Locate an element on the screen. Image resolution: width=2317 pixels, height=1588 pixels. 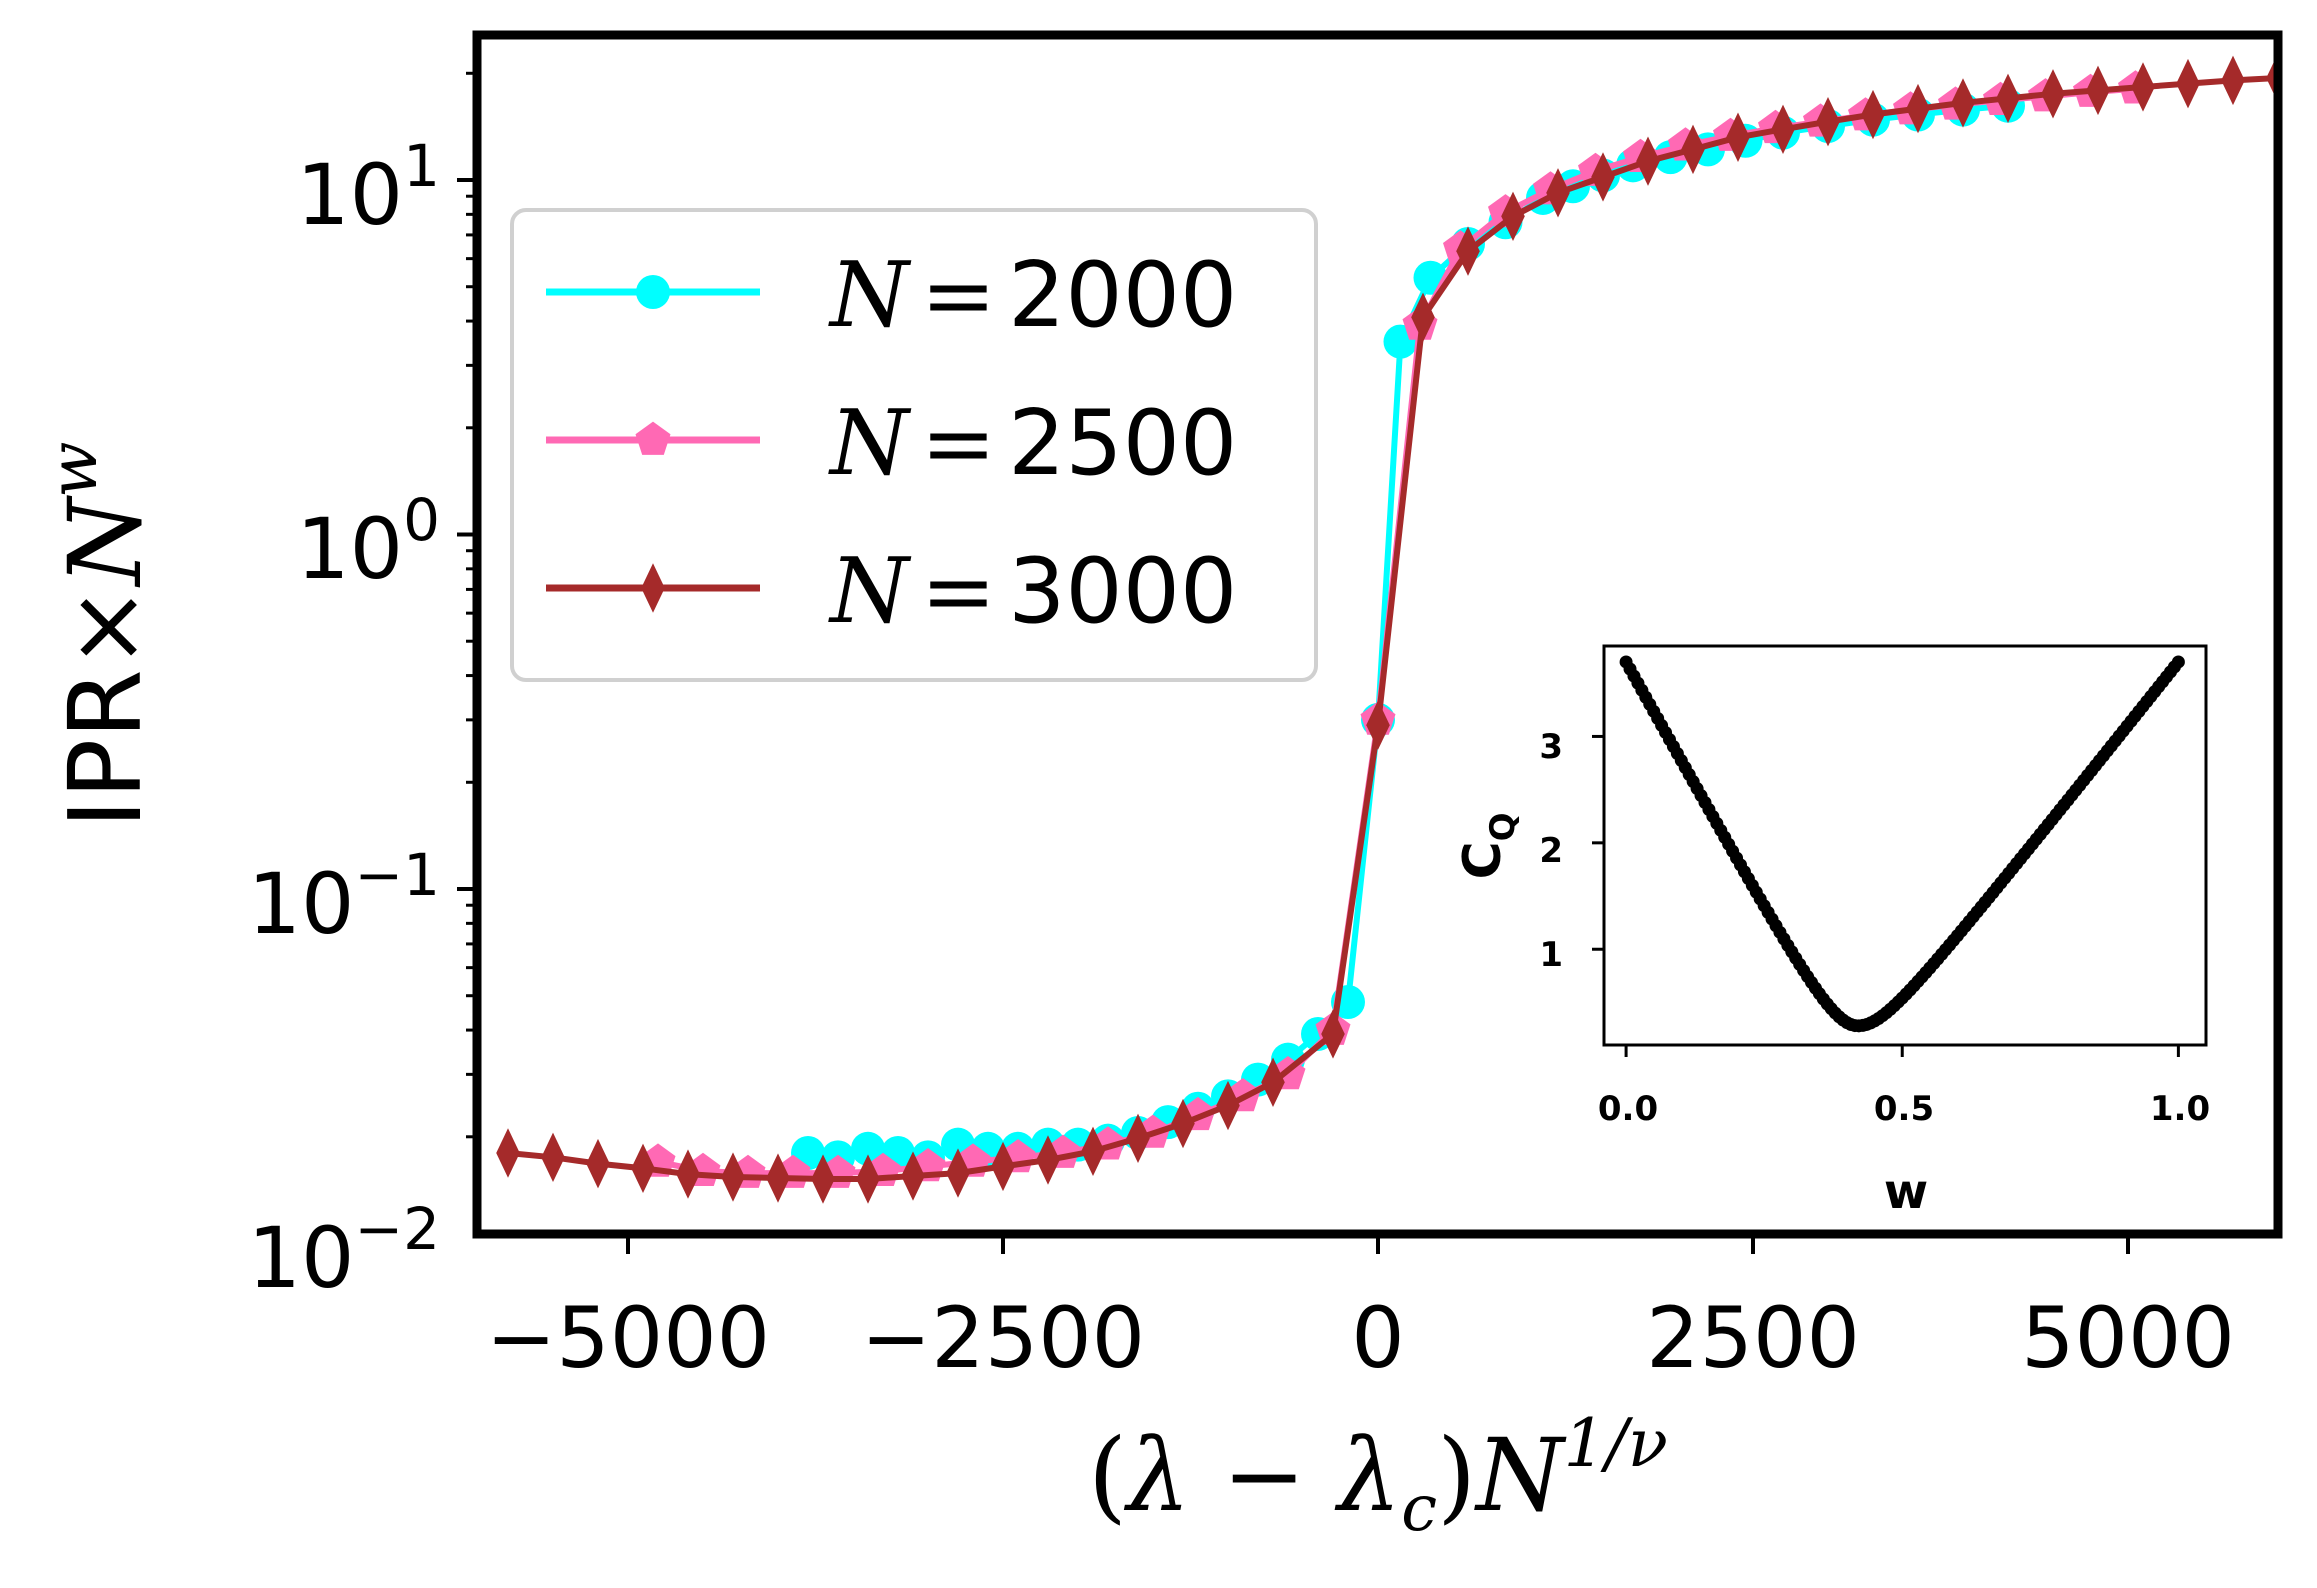
x-tick-label-5000: 5000 is located at coordinates (2128, 1338).